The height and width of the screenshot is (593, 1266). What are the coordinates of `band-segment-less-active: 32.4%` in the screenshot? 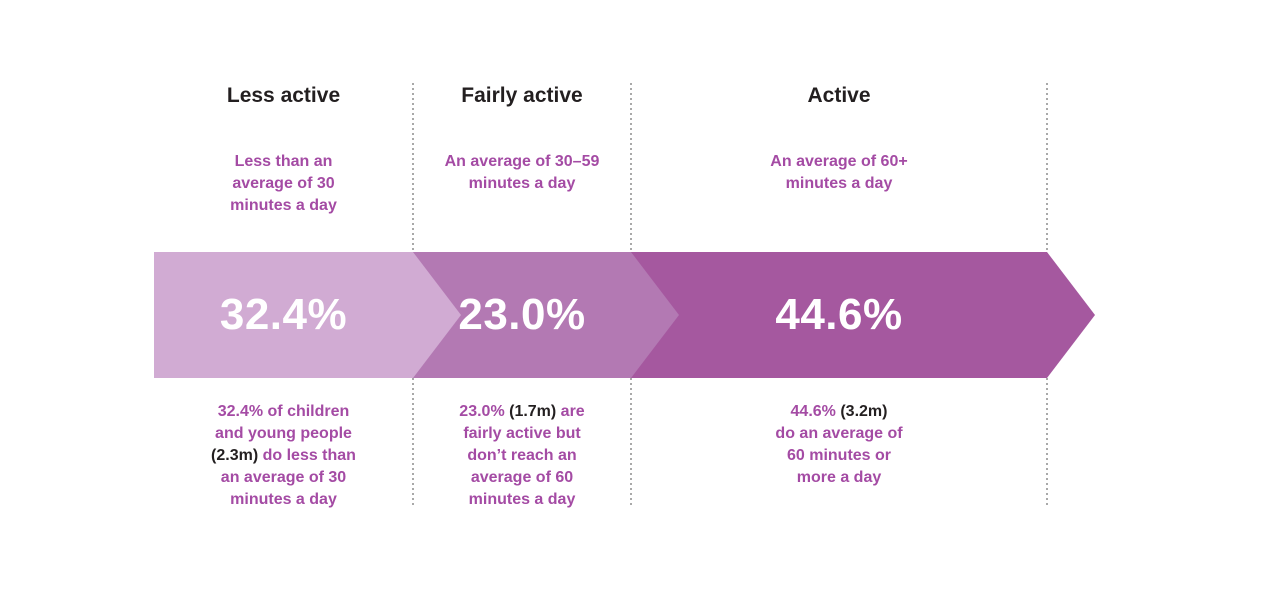 It's located at (307, 315).